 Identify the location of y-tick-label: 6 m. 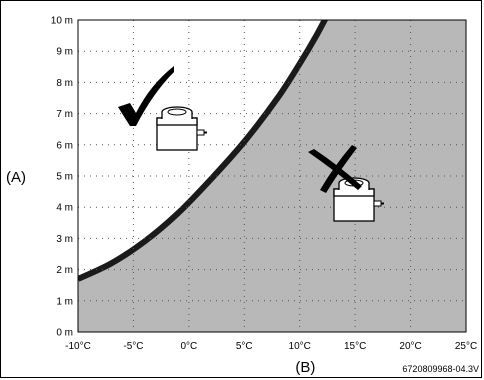
(64, 145).